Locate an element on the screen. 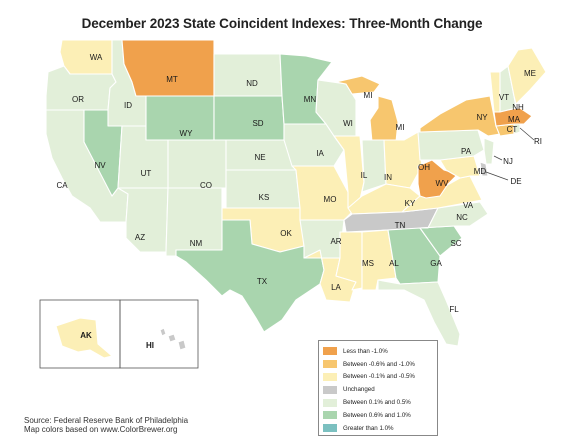 The width and height of the screenshot is (564, 442). state-label-ga: GA is located at coordinates (436, 263).